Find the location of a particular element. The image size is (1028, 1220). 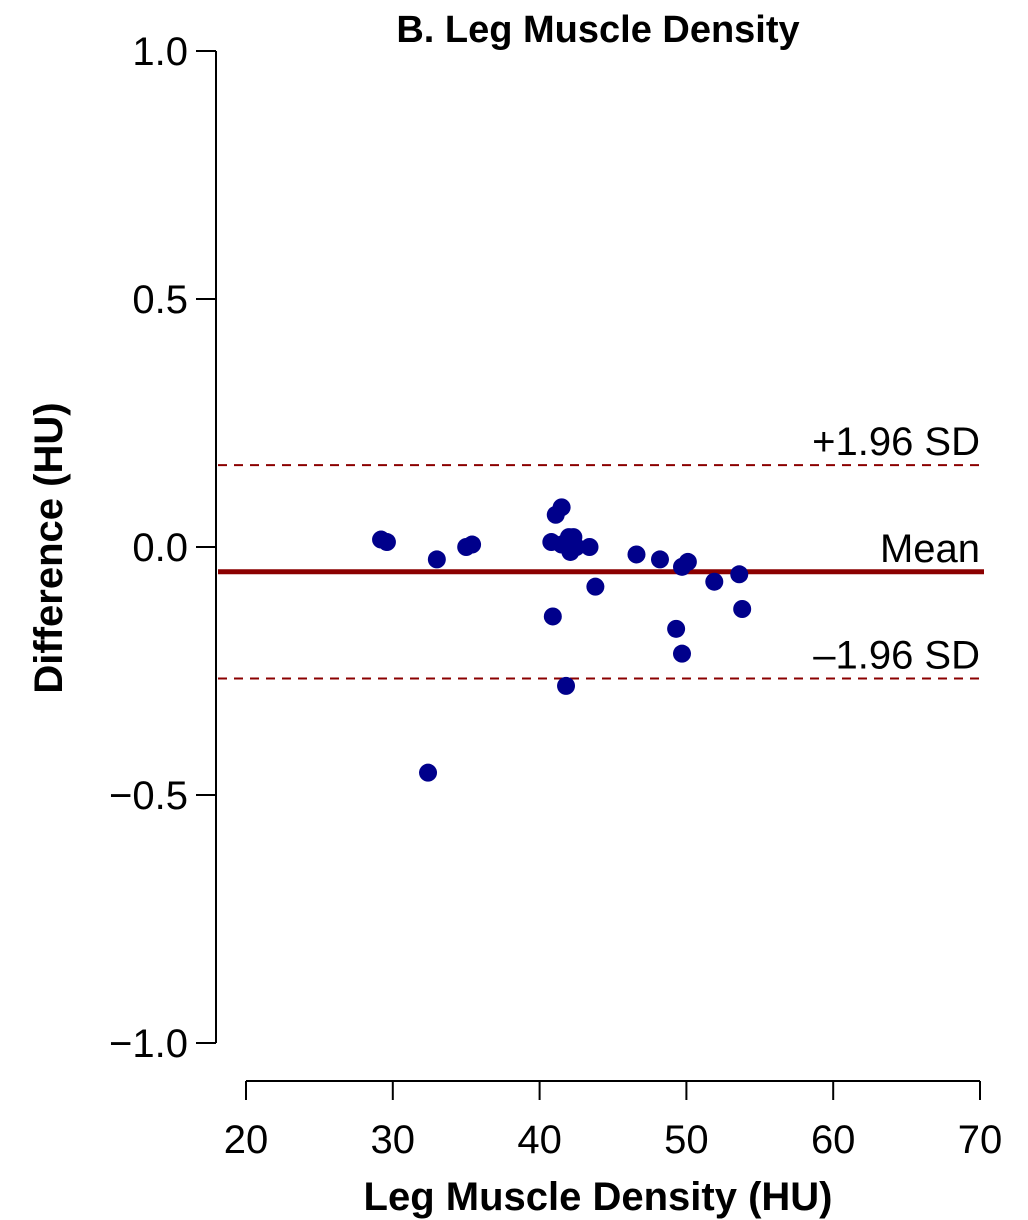

y-tick-label: 0.0 is located at coordinates (160, 548).